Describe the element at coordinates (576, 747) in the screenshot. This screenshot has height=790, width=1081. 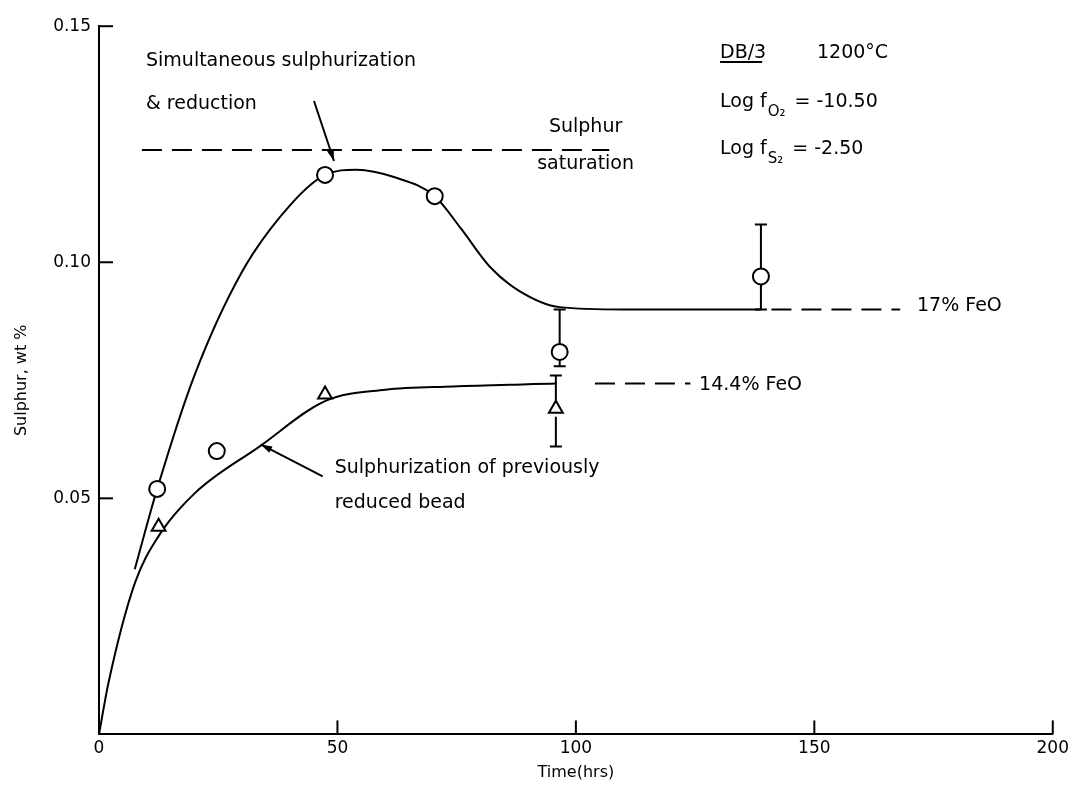
I see `x-tick-label: 100` at that location.